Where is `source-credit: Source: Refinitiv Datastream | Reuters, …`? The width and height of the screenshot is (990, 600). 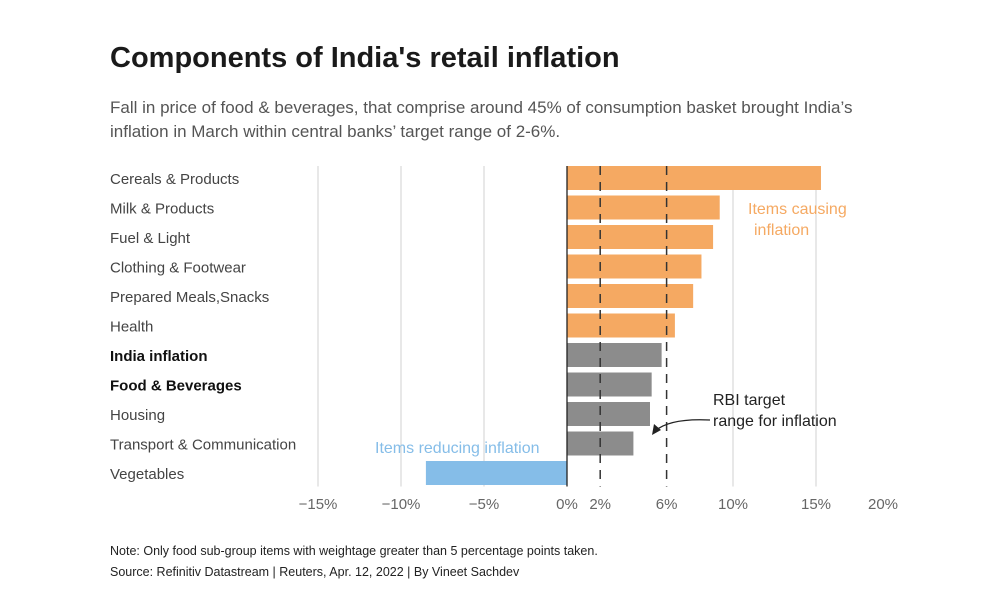 source-credit: Source: Refinitiv Datastream | Reuters, … is located at coordinates (315, 572).